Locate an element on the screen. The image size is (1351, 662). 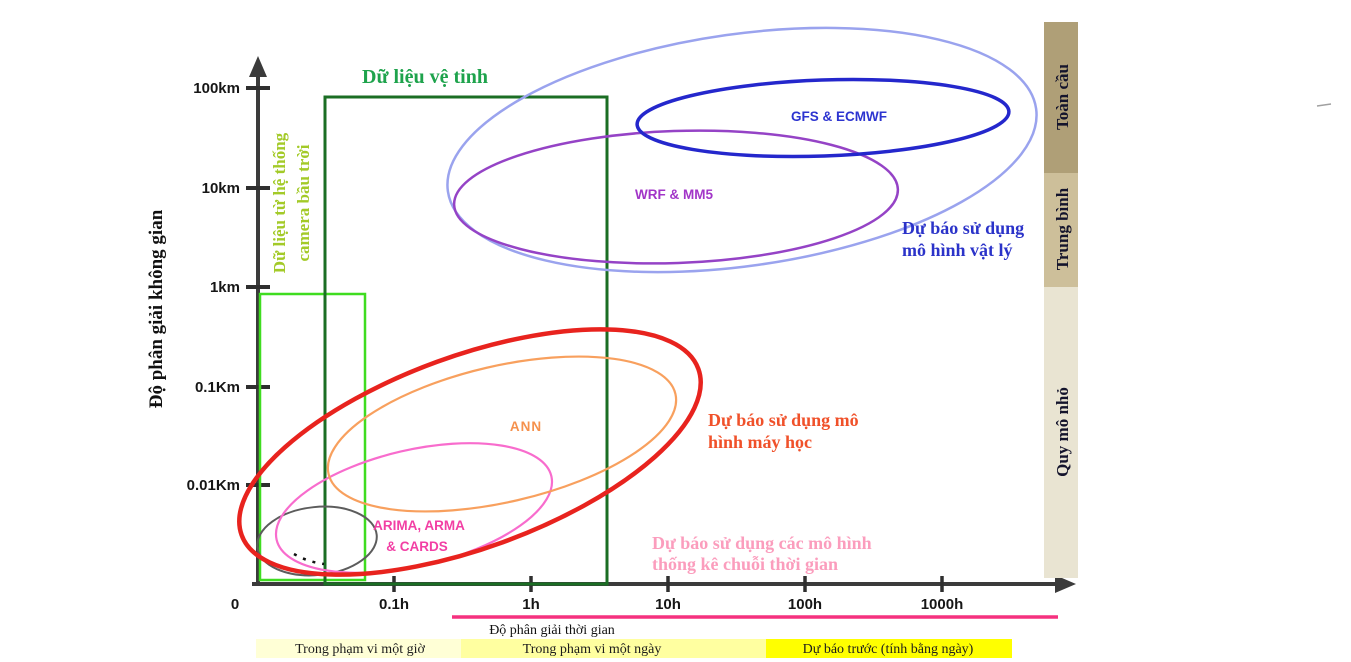
band-small is located at coordinates (1061, 432).